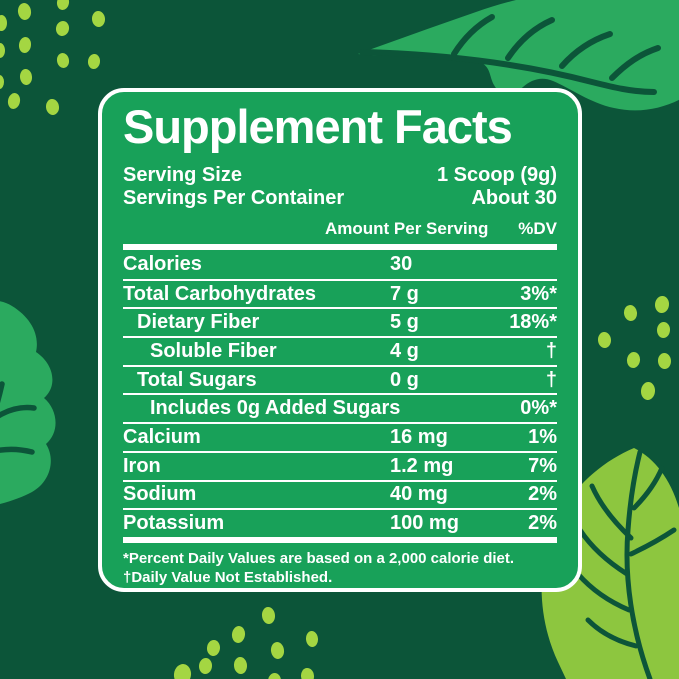 This screenshot has width=679, height=679. I want to click on nutrient-amount: 0 g, so click(404, 379).